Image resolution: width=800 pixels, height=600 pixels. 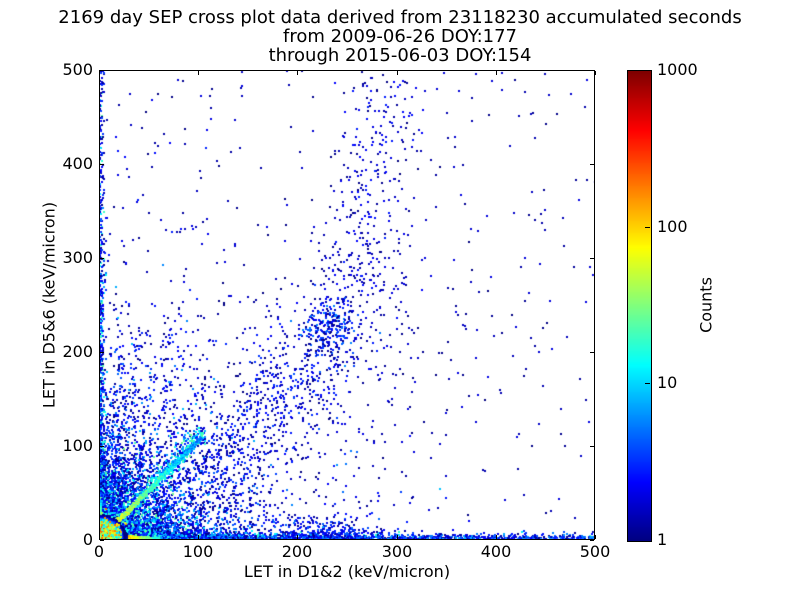 I want to click on x-axis-label: LET in D1&2 (keV/micron), so click(x=347, y=571).